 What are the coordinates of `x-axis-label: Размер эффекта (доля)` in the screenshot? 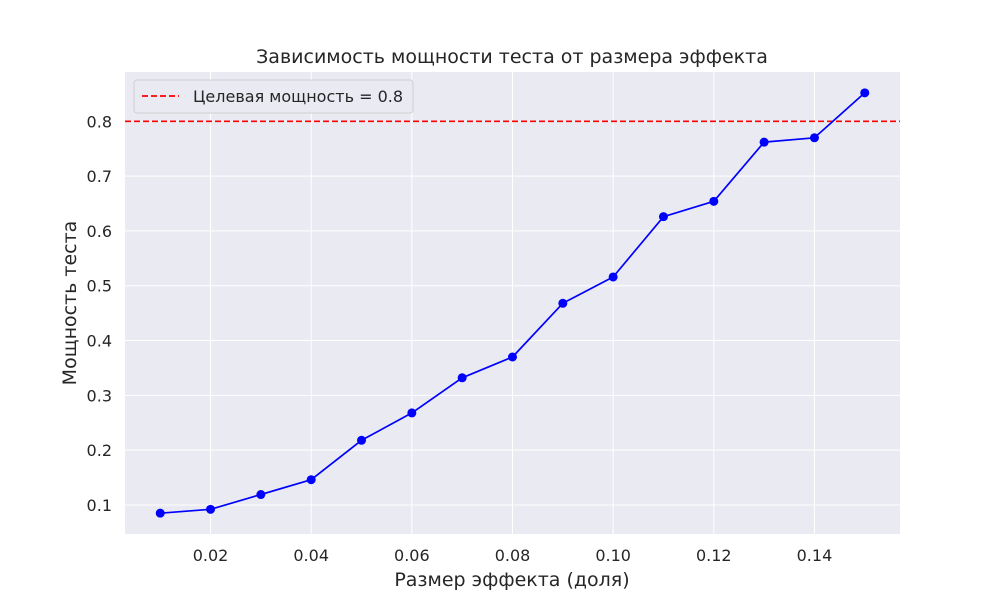 It's located at (511, 580).